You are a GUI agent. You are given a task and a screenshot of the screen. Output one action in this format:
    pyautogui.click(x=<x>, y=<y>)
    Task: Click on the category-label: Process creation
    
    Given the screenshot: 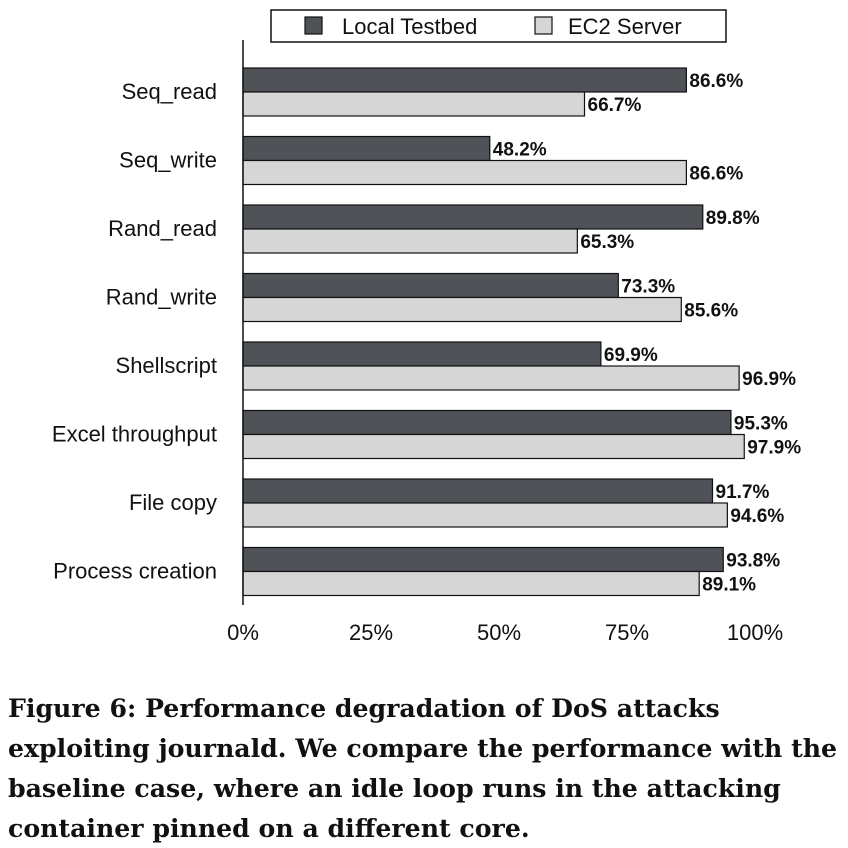 What is the action you would take?
    pyautogui.click(x=135, y=571)
    